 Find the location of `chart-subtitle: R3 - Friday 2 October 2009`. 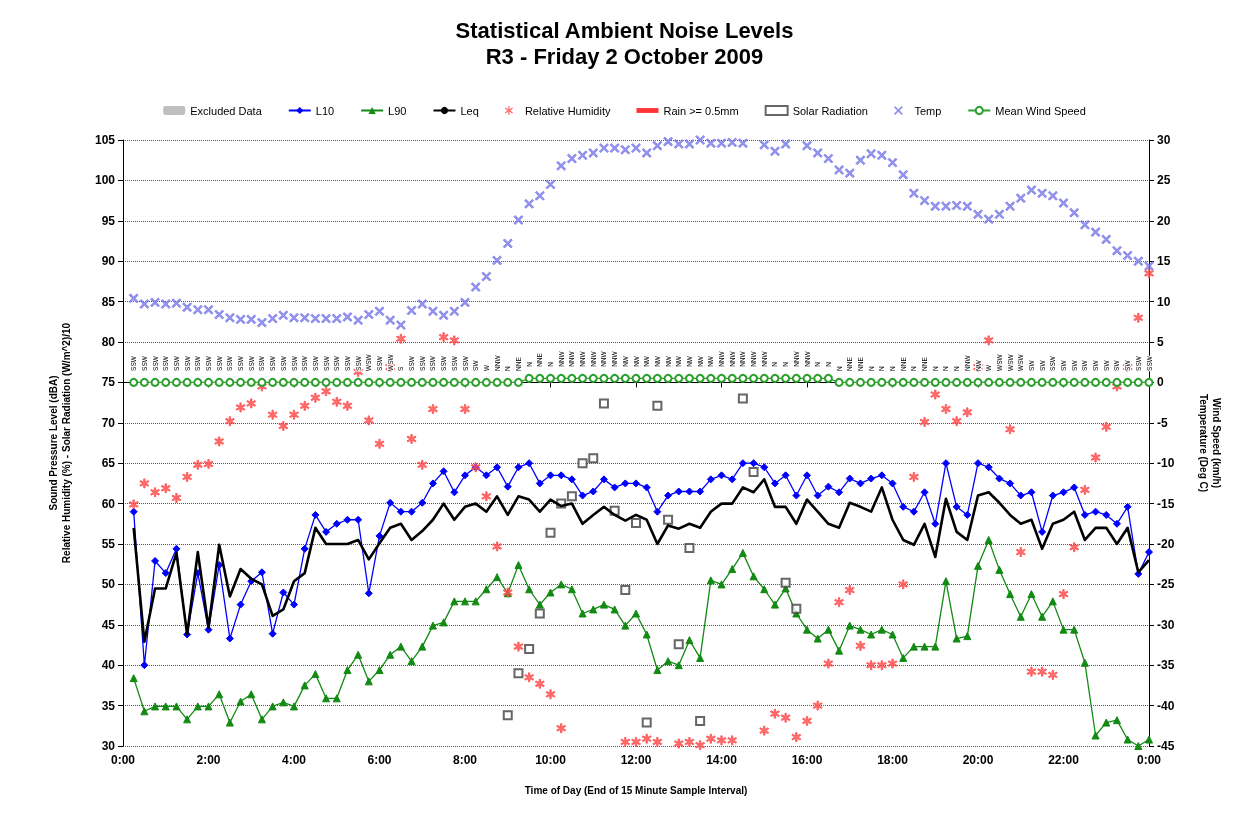

chart-subtitle: R3 - Friday 2 October 2009 is located at coordinates (624, 56).